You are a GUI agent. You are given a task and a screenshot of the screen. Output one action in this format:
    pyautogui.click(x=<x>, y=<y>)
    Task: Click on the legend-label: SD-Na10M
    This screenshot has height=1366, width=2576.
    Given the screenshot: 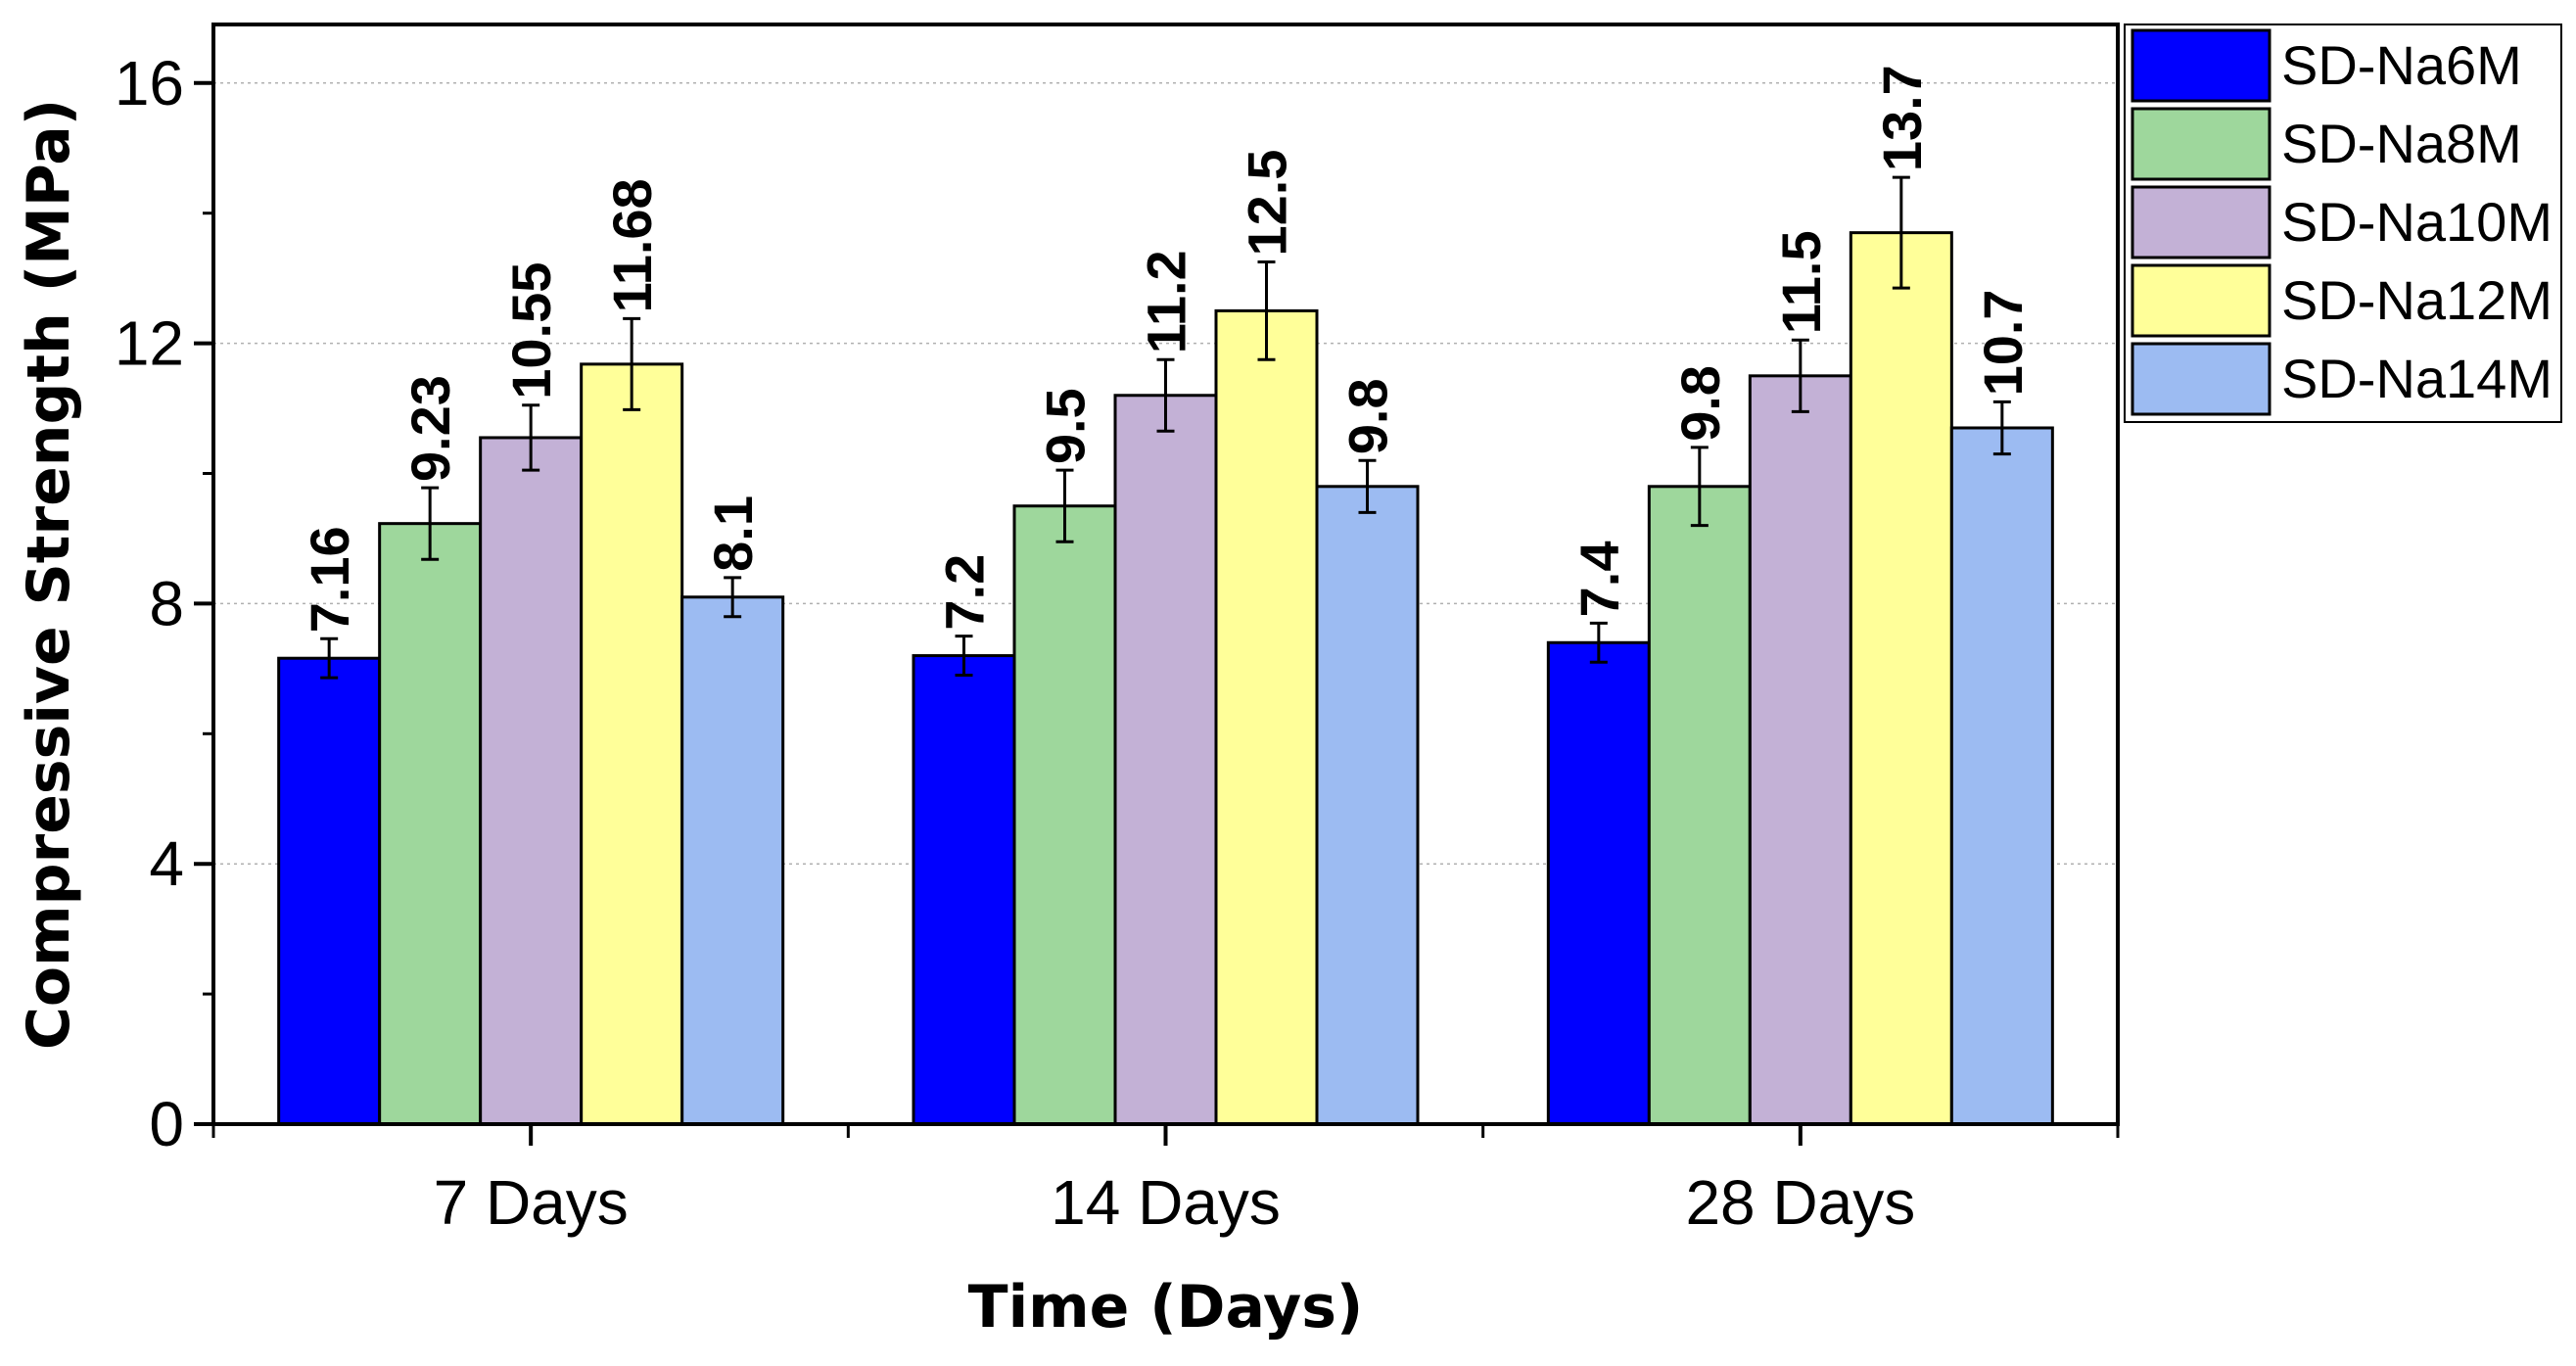 What is the action you would take?
    pyautogui.click(x=2417, y=222)
    